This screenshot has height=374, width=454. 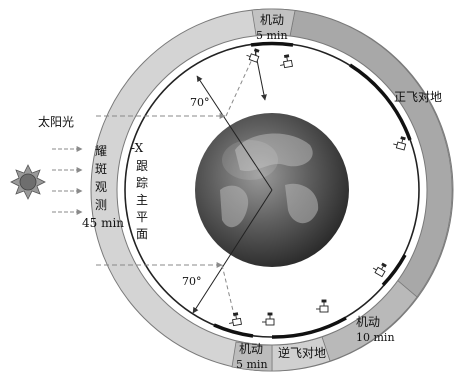 I want to click on orbit-segment-bottom, so click(x=309, y=327).